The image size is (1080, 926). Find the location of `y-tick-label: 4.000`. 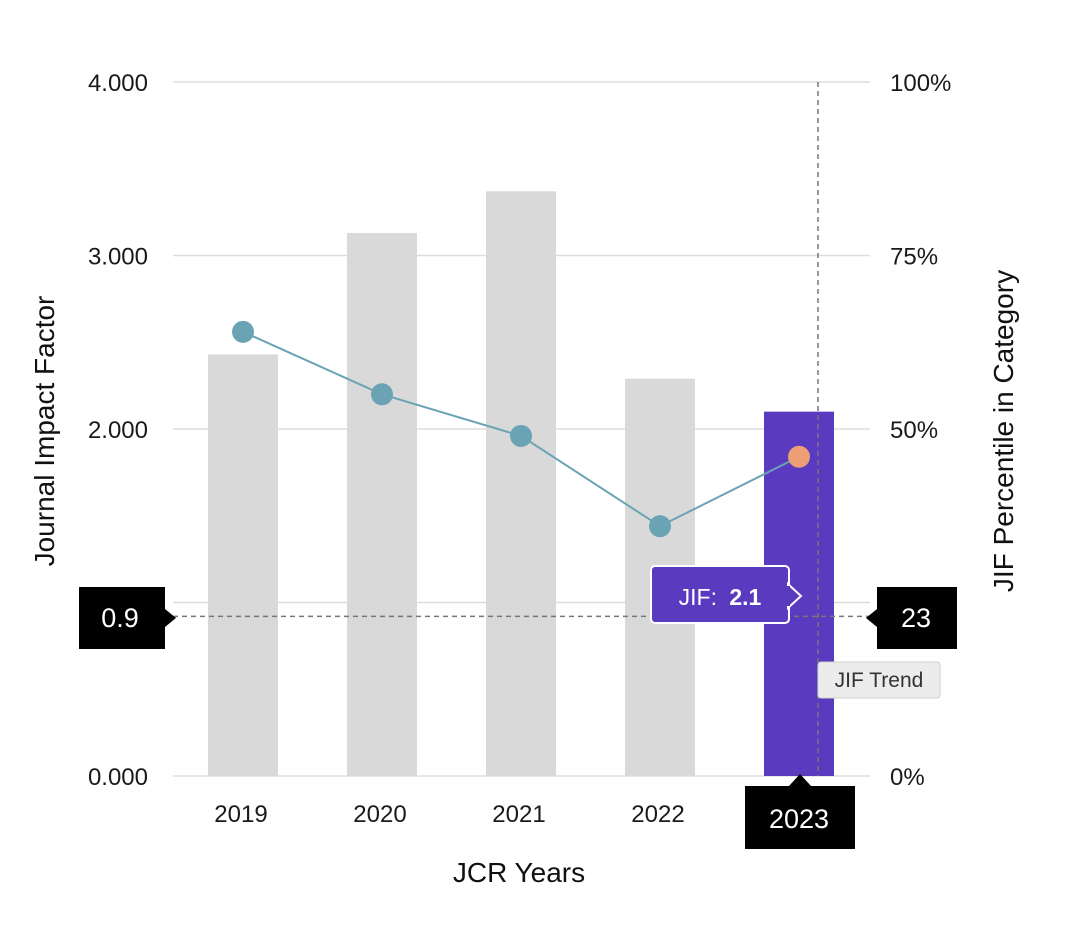

y-tick-label: 4.000 is located at coordinates (118, 83).